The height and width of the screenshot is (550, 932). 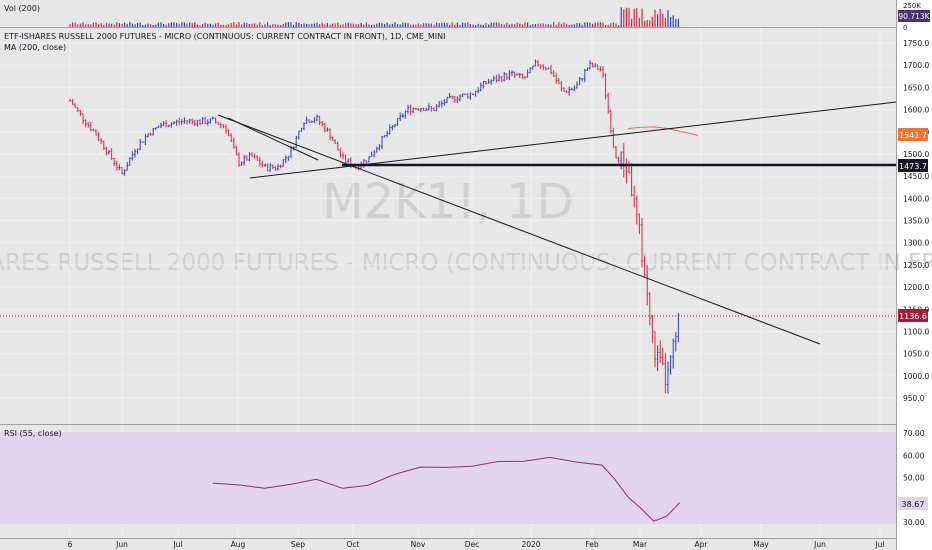 I want to click on rsi-tick-label: 50.00, so click(x=914, y=478).